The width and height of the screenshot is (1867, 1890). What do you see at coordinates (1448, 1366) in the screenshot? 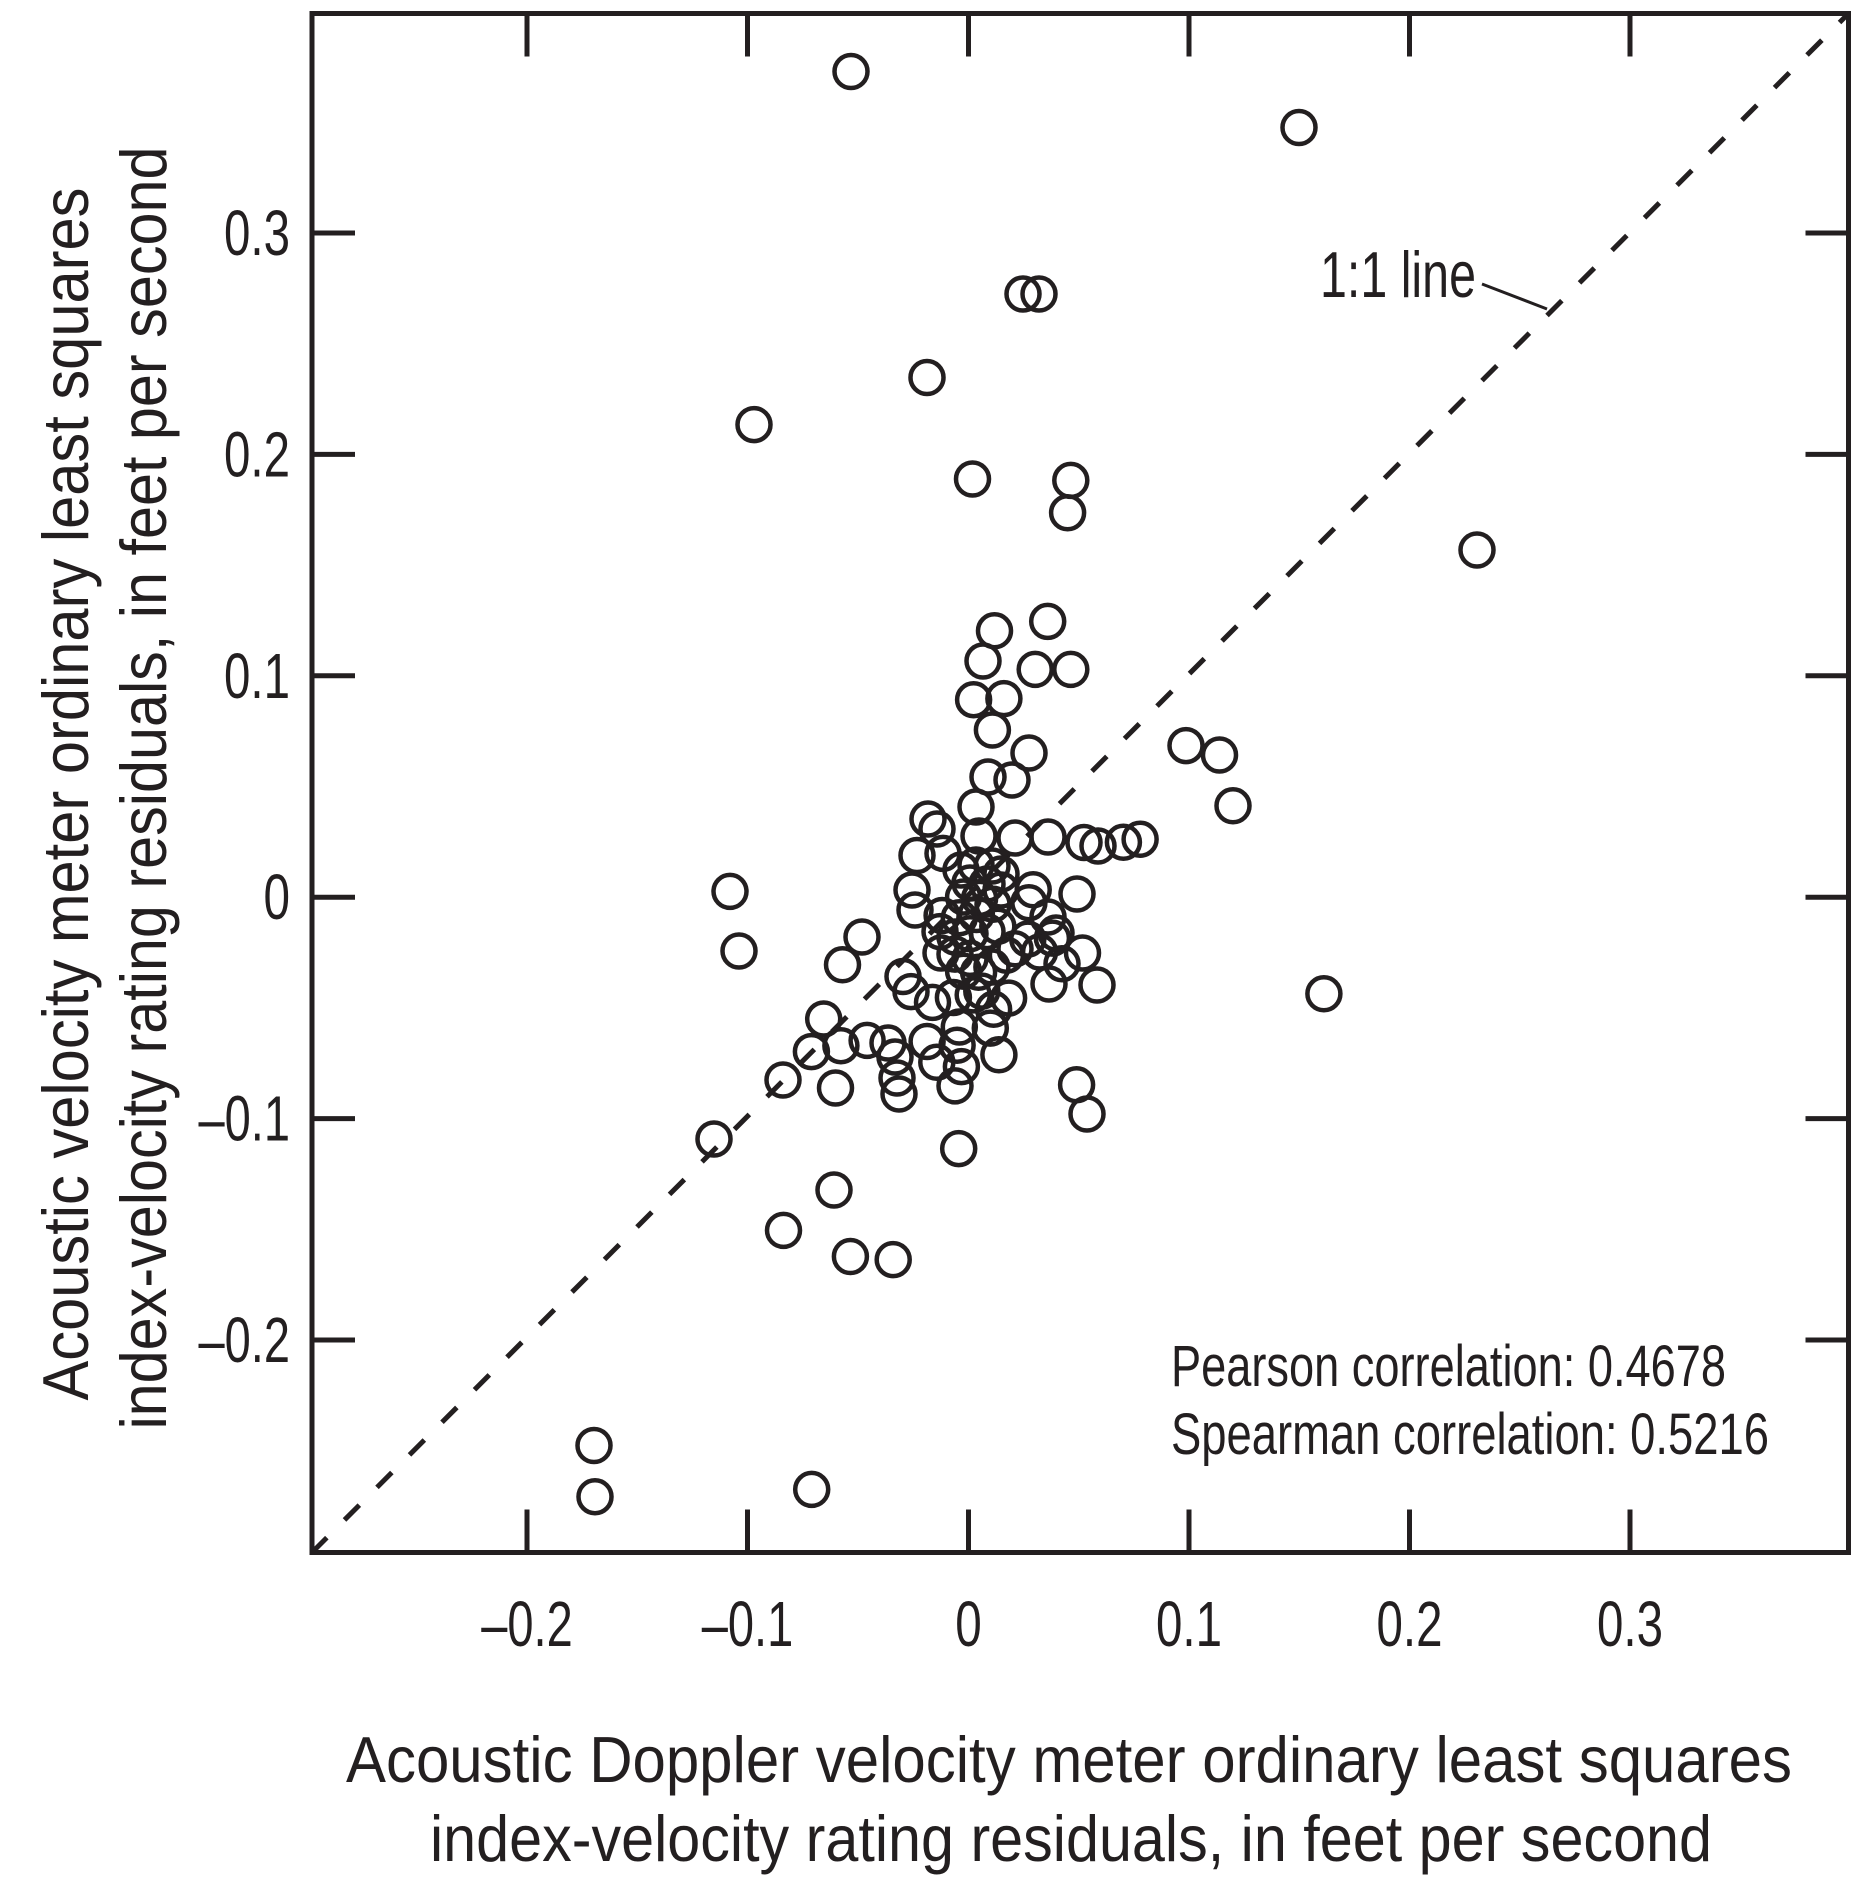
I see `svg-text: Pearson correlation: 0.4678` at bounding box center [1448, 1366].